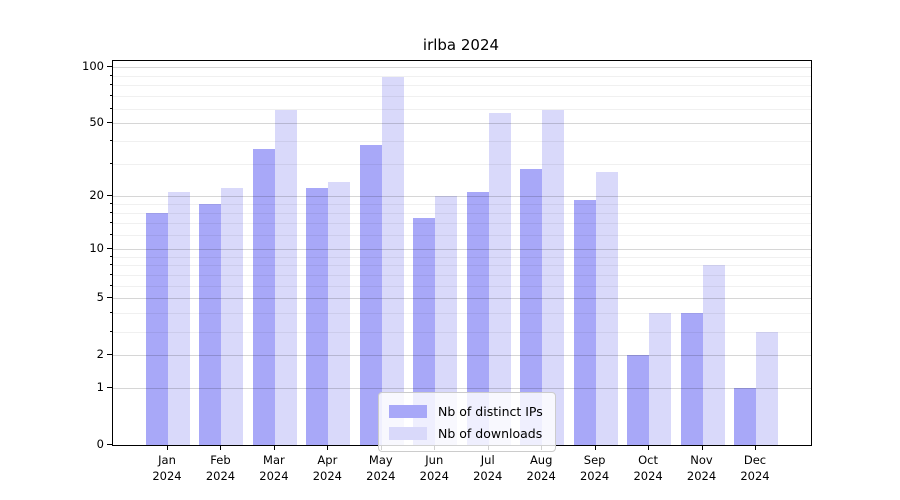 This screenshot has height=500, width=900. What do you see at coordinates (584, 322) in the screenshot?
I see `bar-sep-distinct-ips` at bounding box center [584, 322].